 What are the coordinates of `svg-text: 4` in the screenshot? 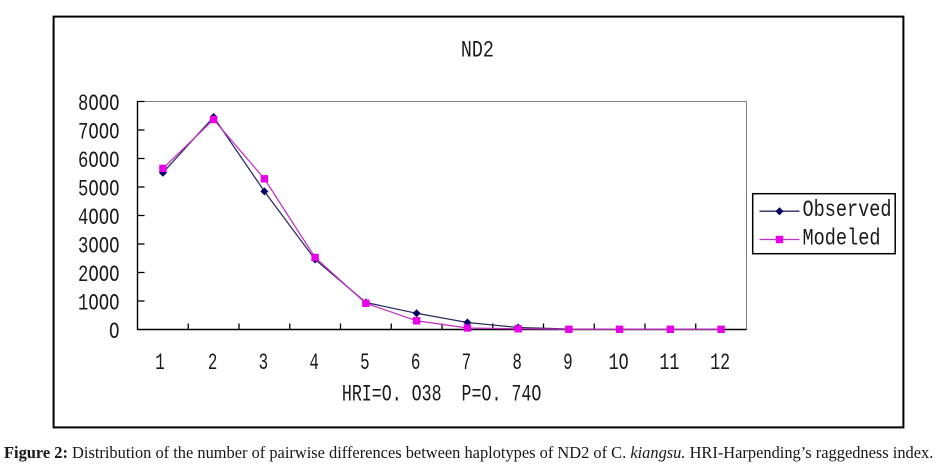 It's located at (314, 363).